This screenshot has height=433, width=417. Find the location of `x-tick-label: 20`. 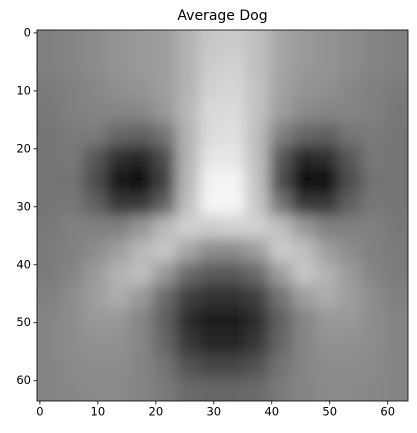

x-tick-label: 20 is located at coordinates (156, 412).